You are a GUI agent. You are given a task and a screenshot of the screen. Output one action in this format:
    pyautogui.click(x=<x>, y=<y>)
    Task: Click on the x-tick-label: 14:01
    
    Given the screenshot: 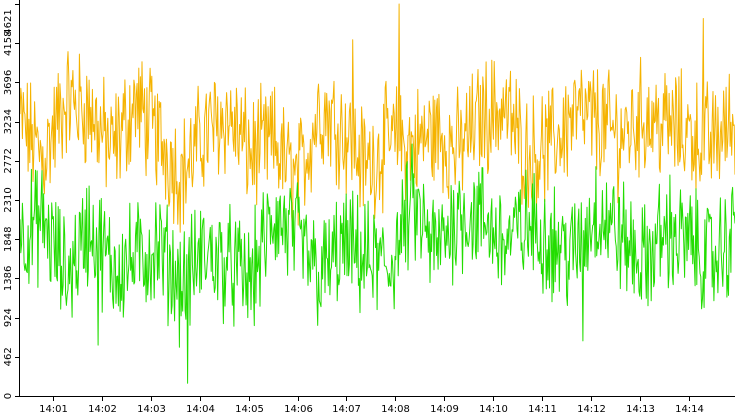 What is the action you would take?
    pyautogui.click(x=53, y=409)
    